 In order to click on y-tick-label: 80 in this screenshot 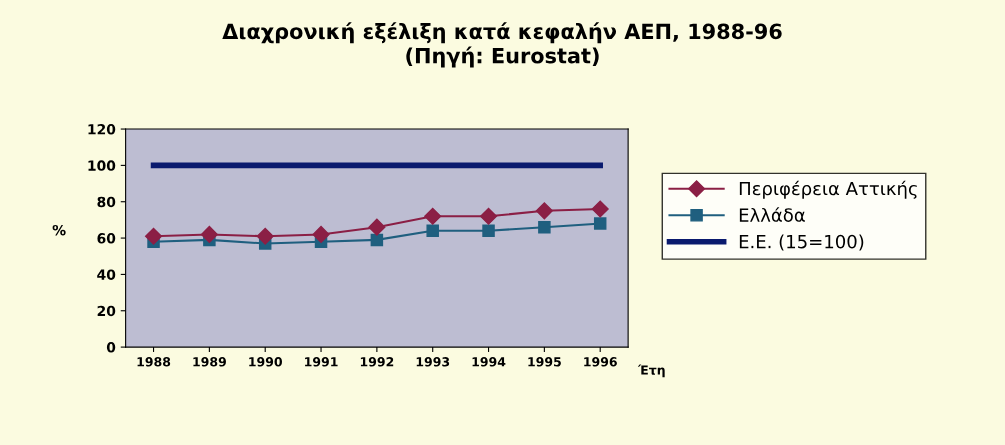, I will do `click(106, 202)`.